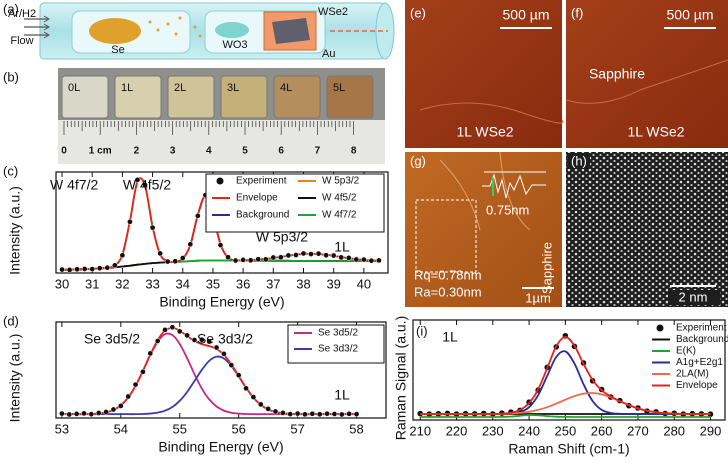 This screenshot has height=467, width=728. Describe the element at coordinates (579, 160) in the screenshot. I see `panel-label: (h)` at that location.